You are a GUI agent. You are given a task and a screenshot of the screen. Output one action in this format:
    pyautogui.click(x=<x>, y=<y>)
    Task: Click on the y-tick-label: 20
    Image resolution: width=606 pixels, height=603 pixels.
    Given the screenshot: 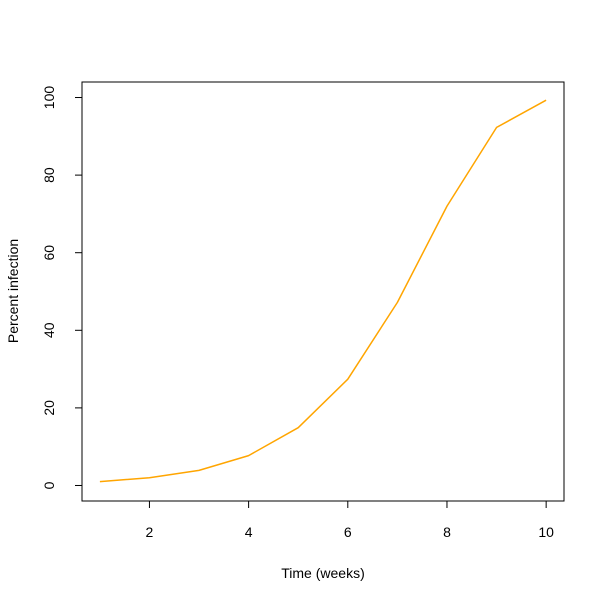 What is the action you would take?
    pyautogui.click(x=49, y=408)
    